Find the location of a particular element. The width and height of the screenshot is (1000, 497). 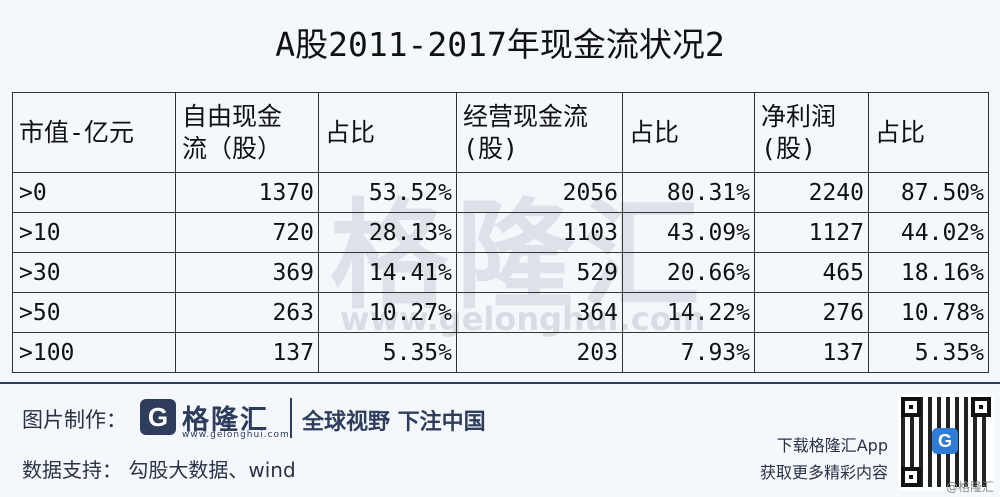

slogan: 全球视野 下注中国 is located at coordinates (394, 422).